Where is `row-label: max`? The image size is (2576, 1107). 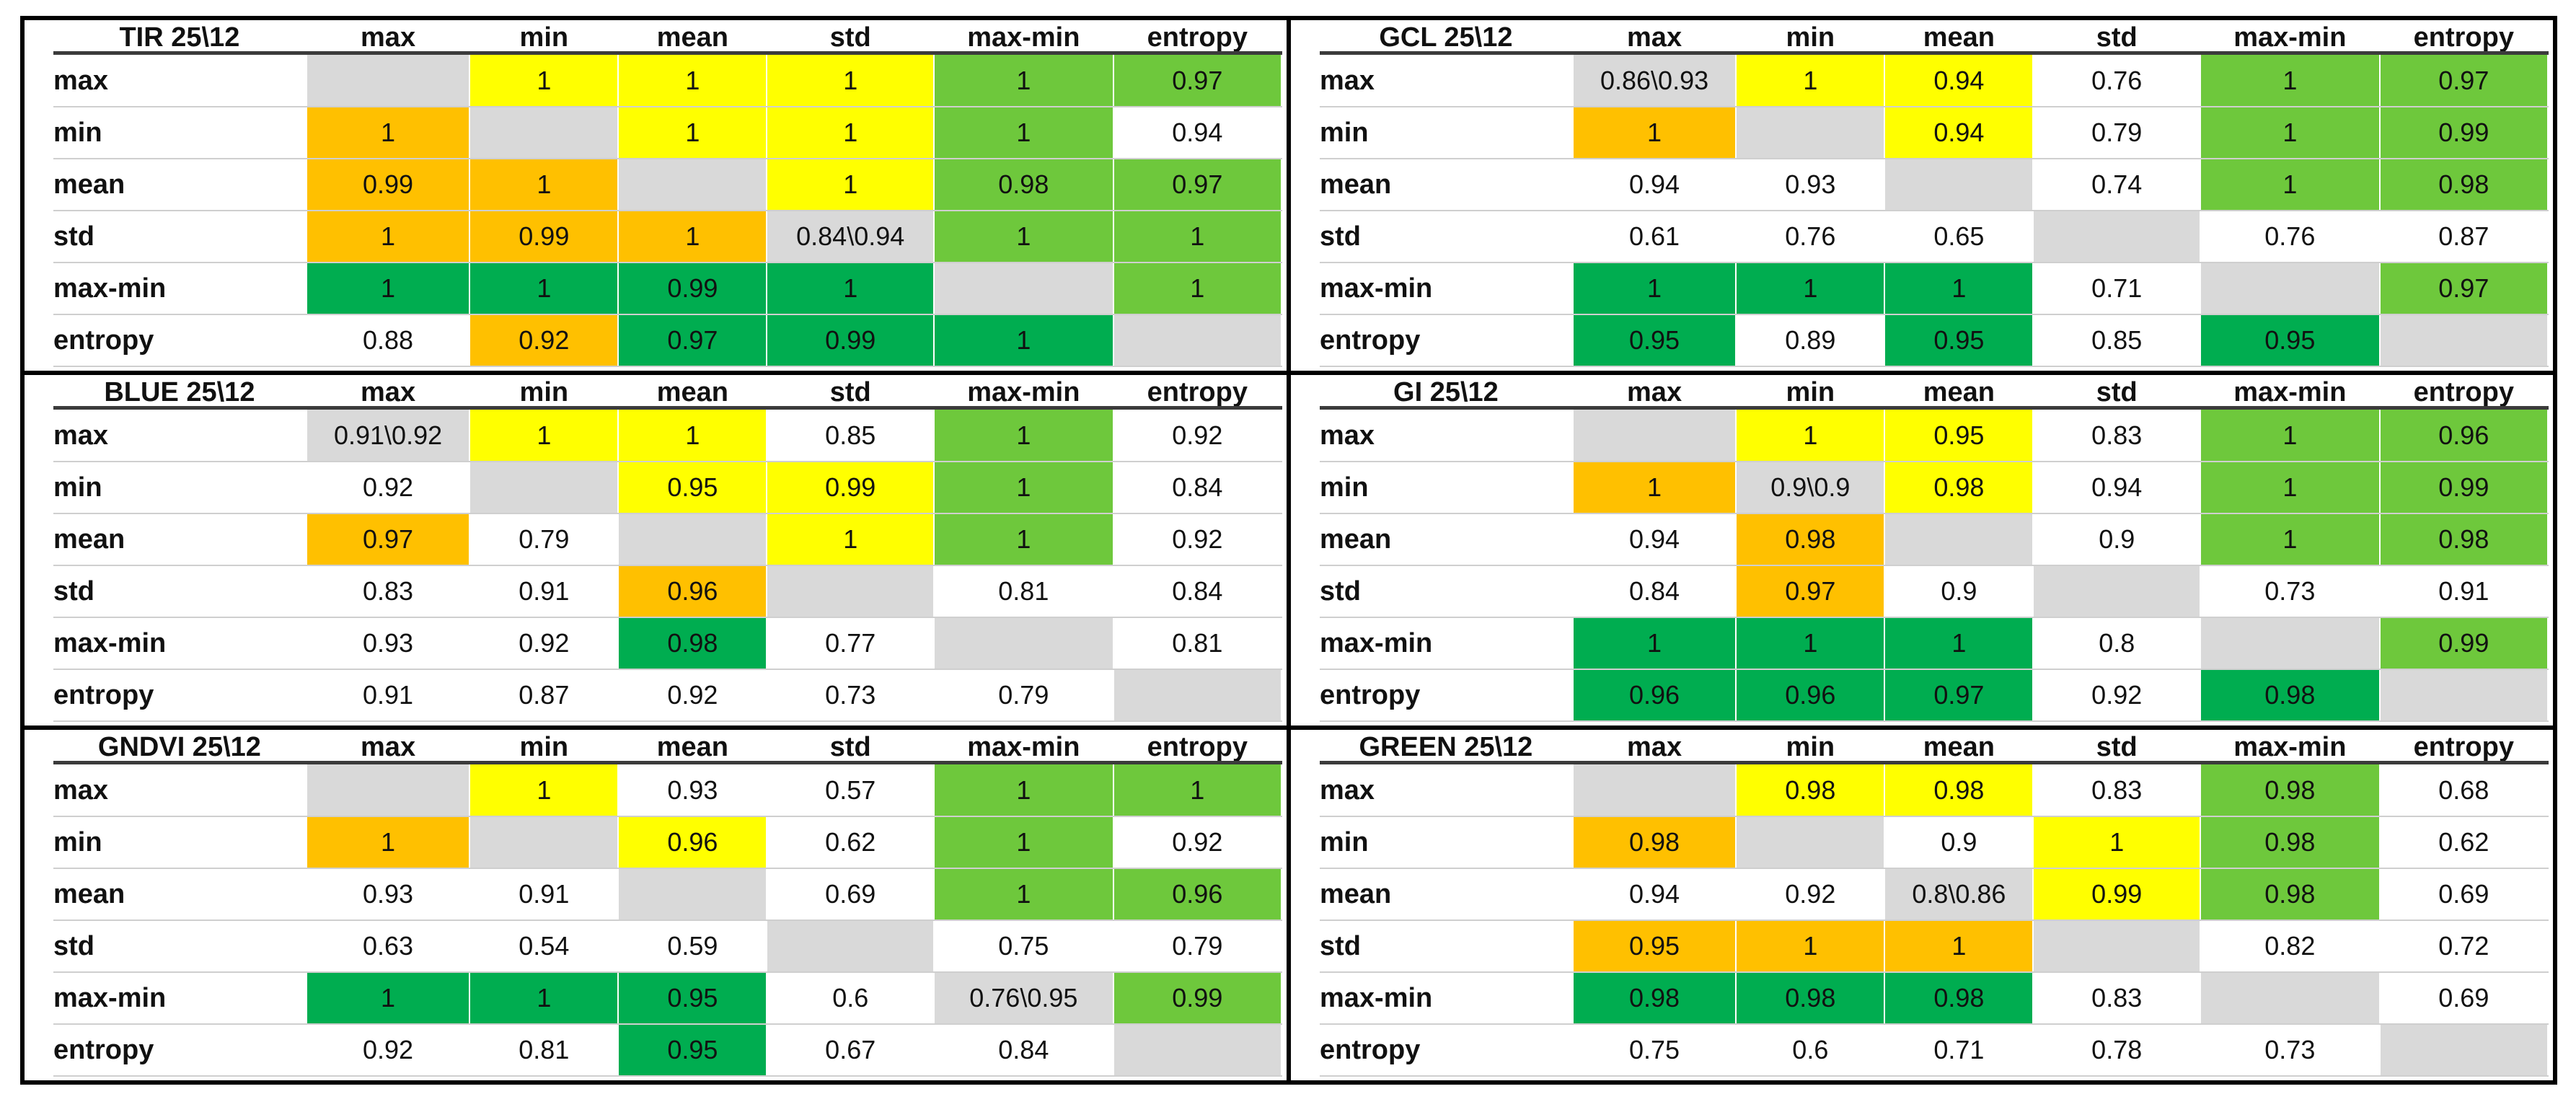
row-label: max is located at coordinates (1447, 790).